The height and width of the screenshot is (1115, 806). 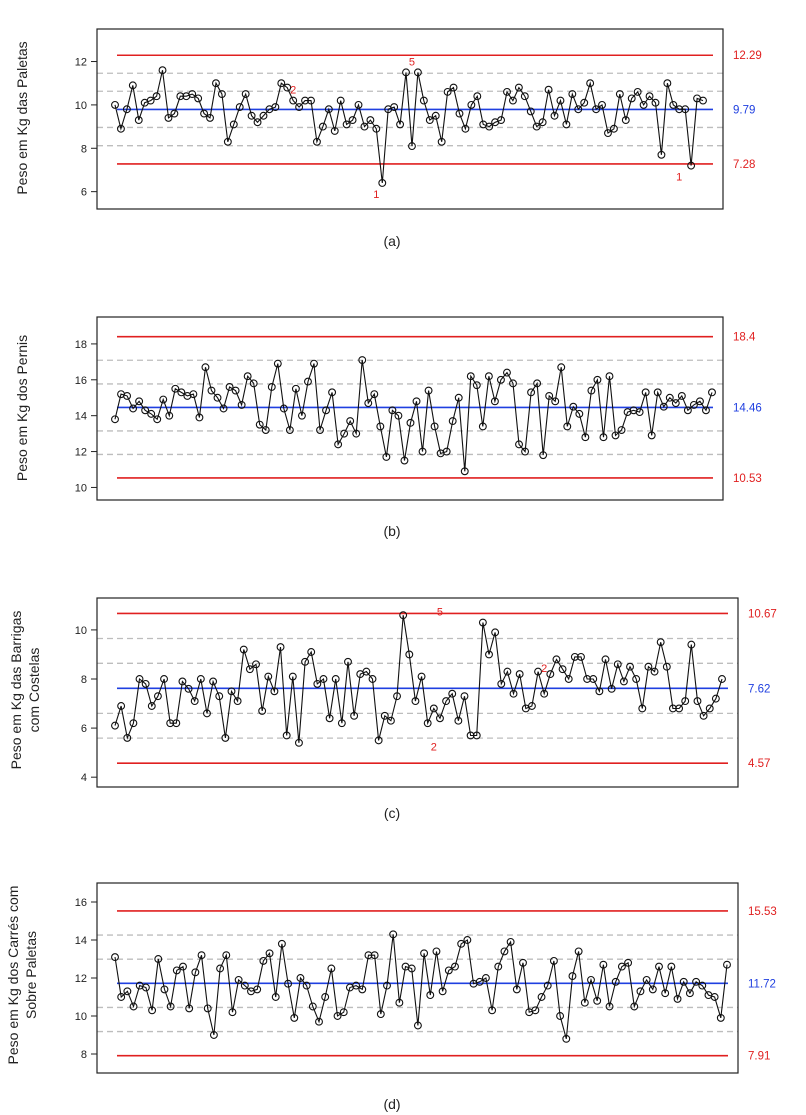 What do you see at coordinates (747, 408) in the screenshot?
I see `center-line-label: 14.46` at bounding box center [747, 408].